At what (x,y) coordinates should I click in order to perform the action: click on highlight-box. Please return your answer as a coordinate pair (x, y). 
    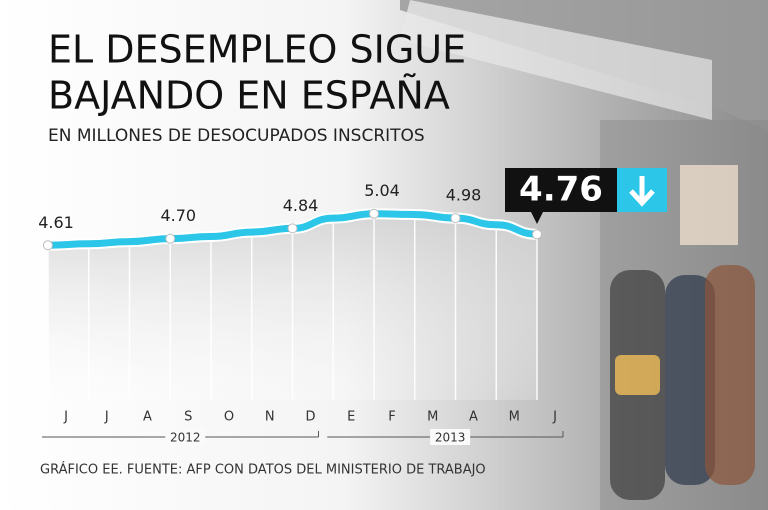
    Looking at the image, I should click on (561, 190).